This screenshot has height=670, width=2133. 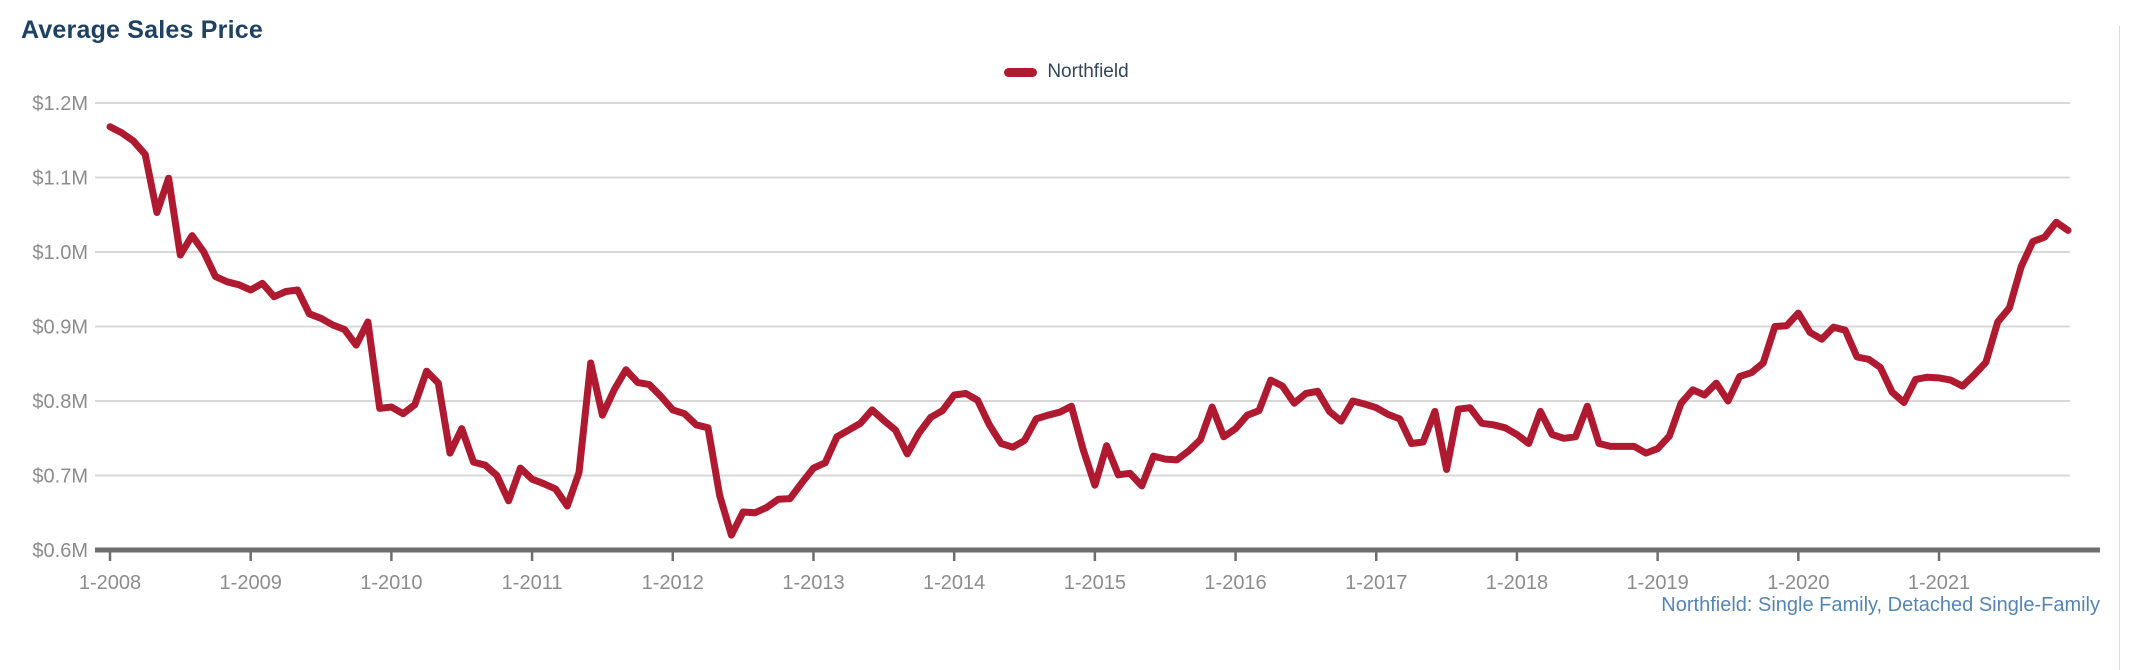 What do you see at coordinates (60, 477) in the screenshot?
I see `y-axis-tick-label: $0.7M` at bounding box center [60, 477].